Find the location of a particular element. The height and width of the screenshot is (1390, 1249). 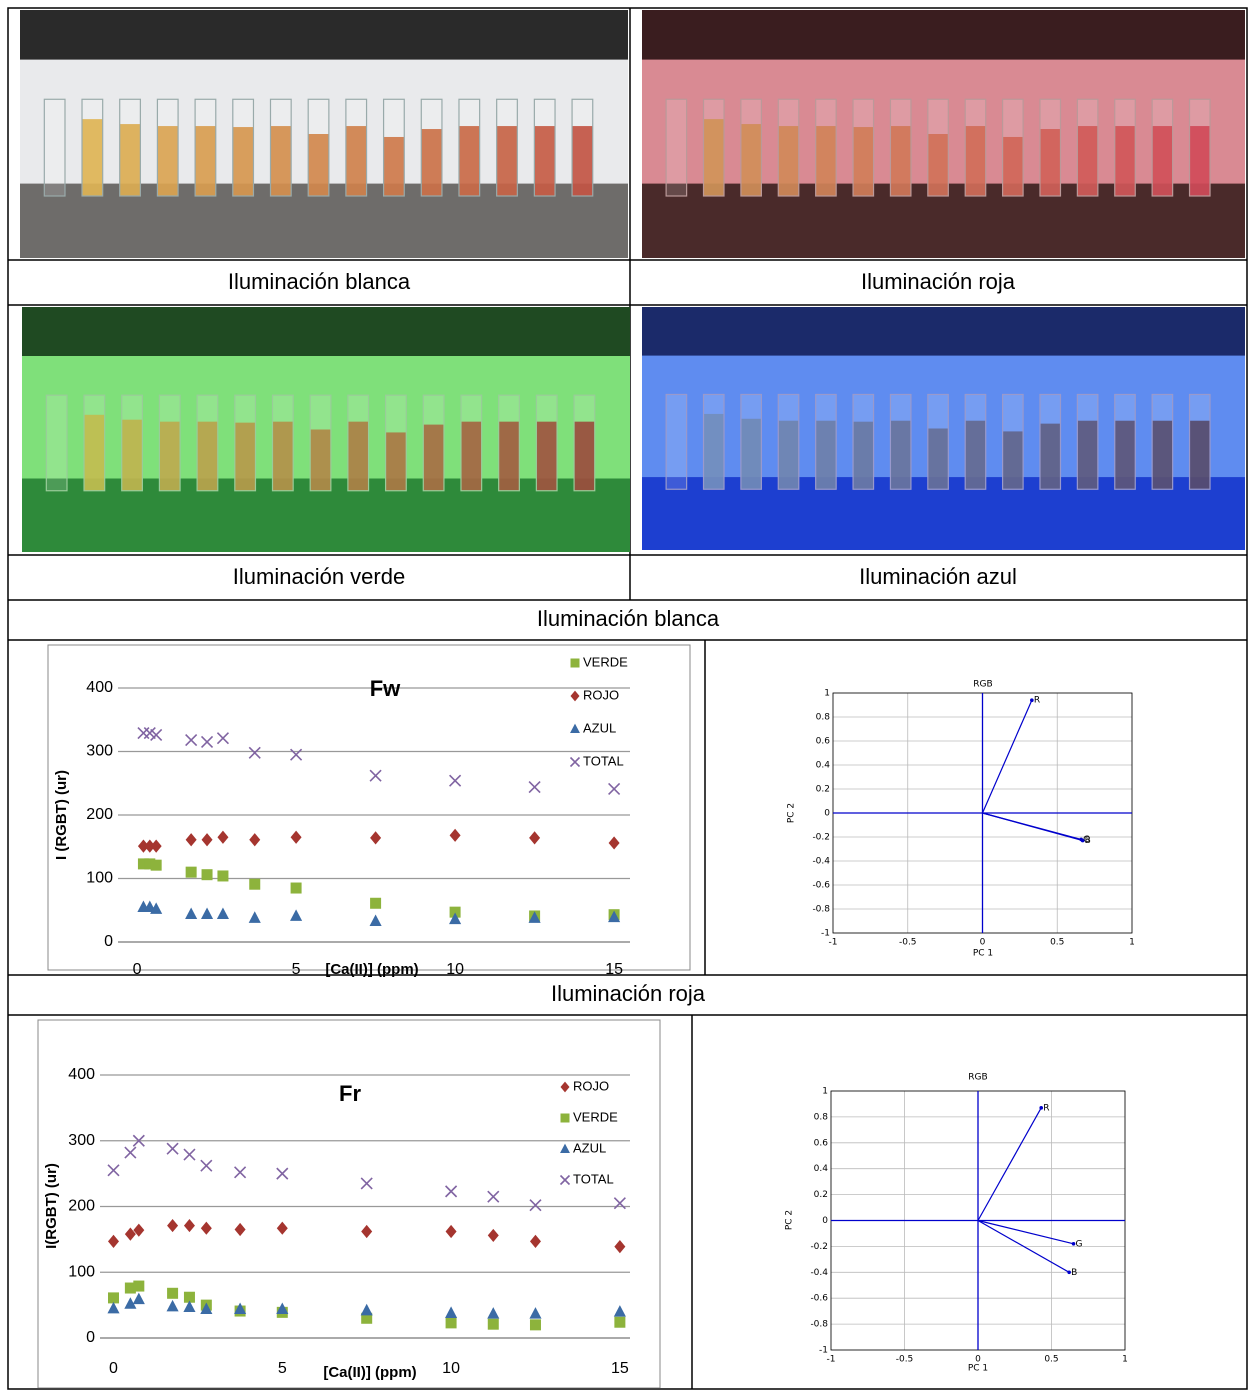

loading-point is located at coordinates (1073, 1244).